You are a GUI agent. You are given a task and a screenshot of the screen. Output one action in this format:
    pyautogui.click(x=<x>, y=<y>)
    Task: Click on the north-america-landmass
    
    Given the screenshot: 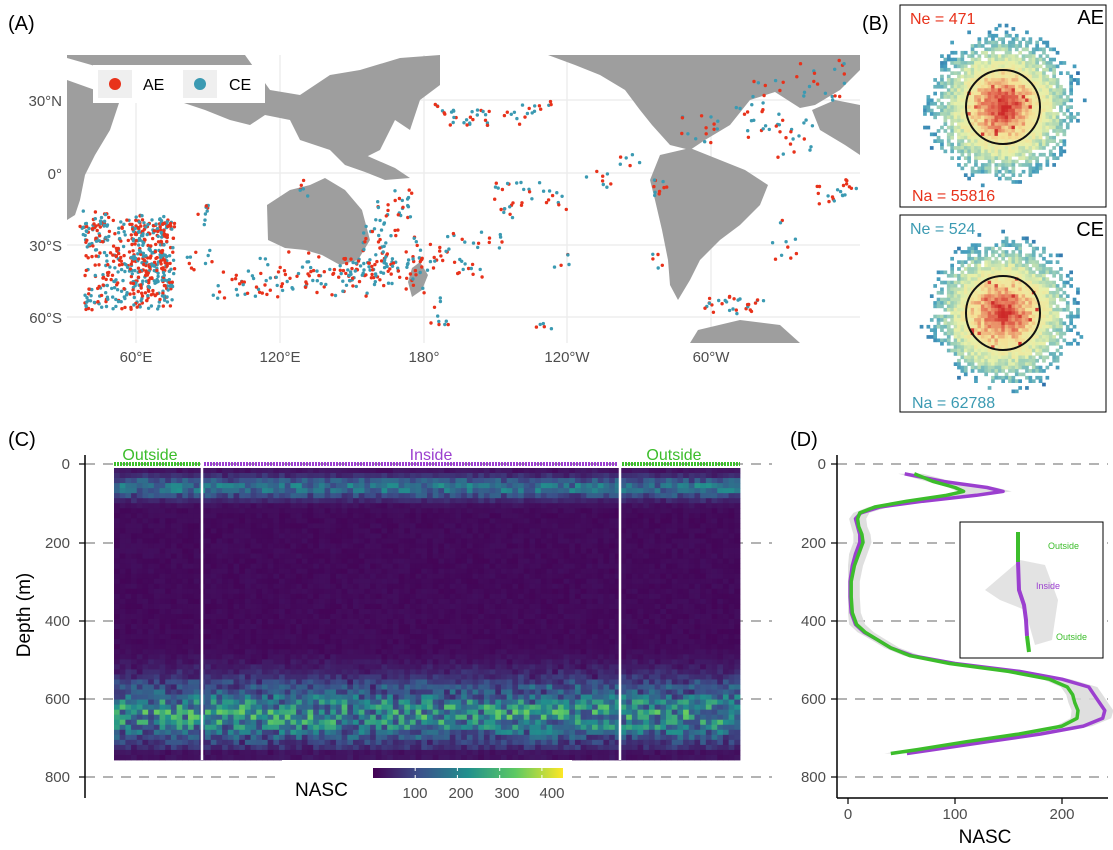 What is the action you would take?
    pyautogui.click(x=704, y=102)
    